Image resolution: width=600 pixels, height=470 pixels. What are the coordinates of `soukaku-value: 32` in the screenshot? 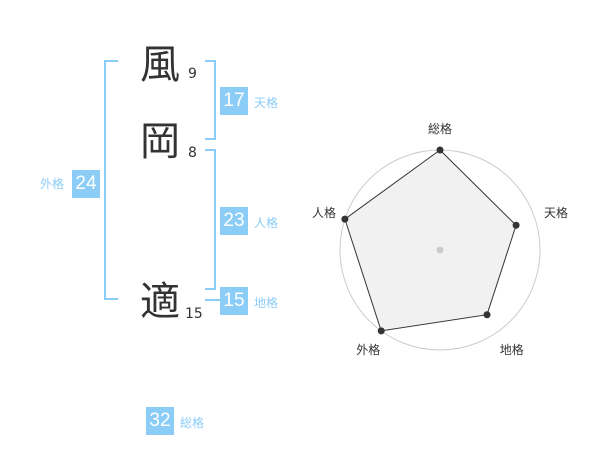 It's located at (160, 421).